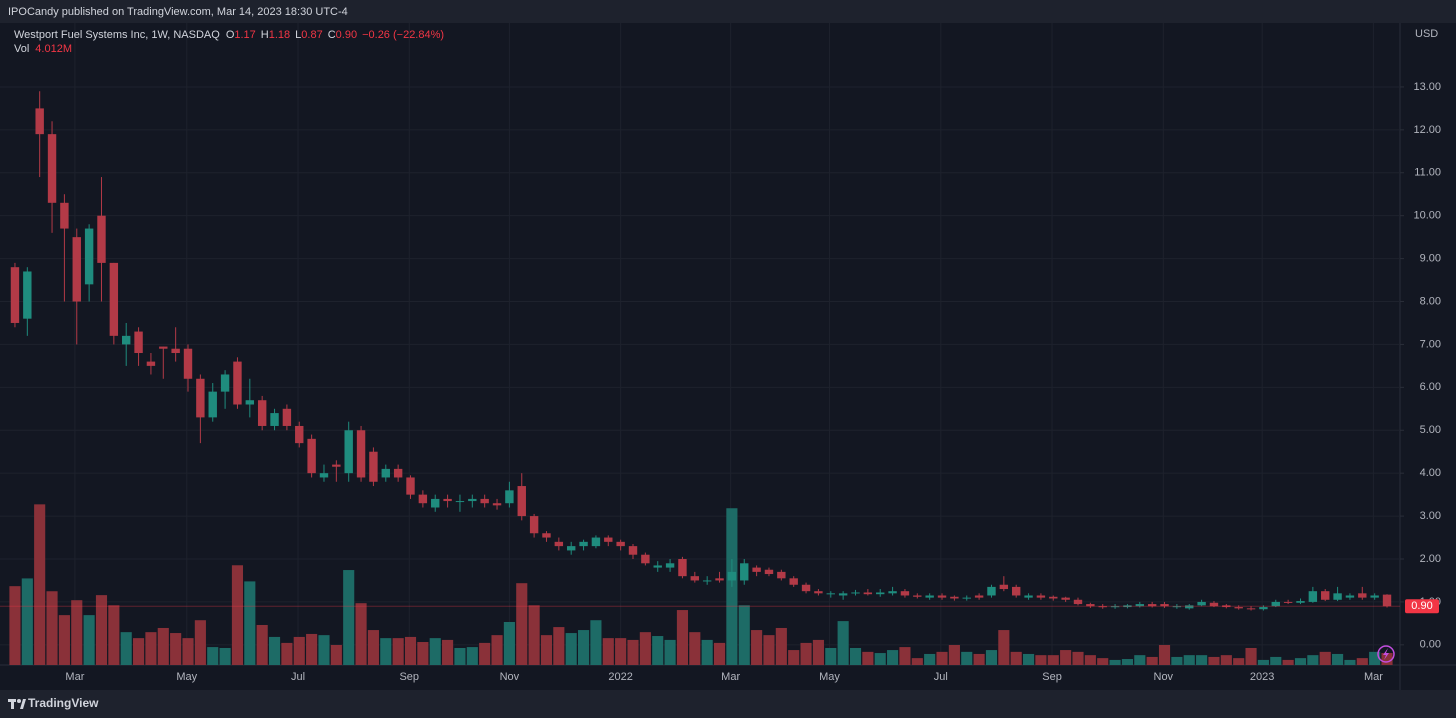 The width and height of the screenshot is (1456, 718). I want to click on legend-l: L, so click(298, 35).